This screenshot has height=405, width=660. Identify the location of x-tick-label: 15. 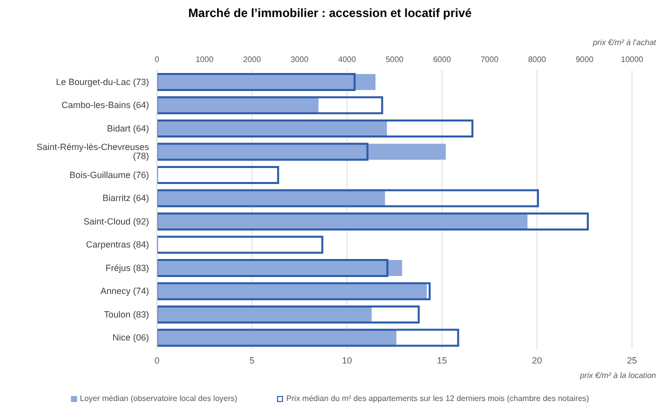
(442, 360).